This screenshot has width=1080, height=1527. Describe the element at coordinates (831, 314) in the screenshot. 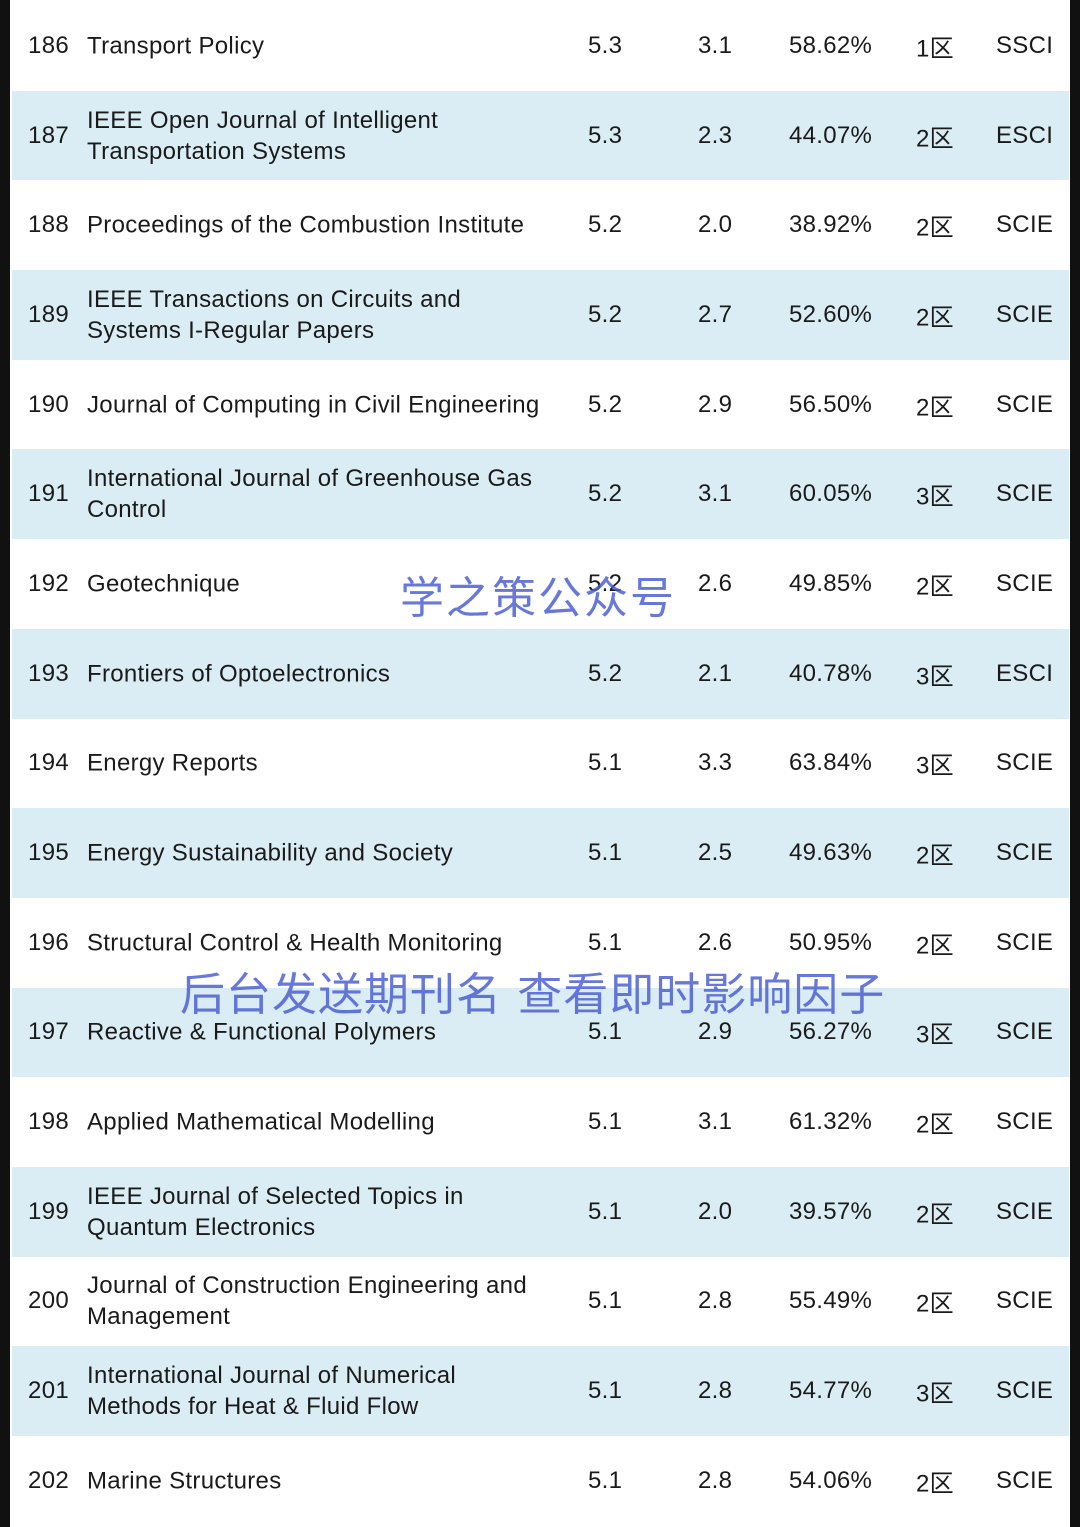

I see `percentage-cell: 52.60%` at that location.